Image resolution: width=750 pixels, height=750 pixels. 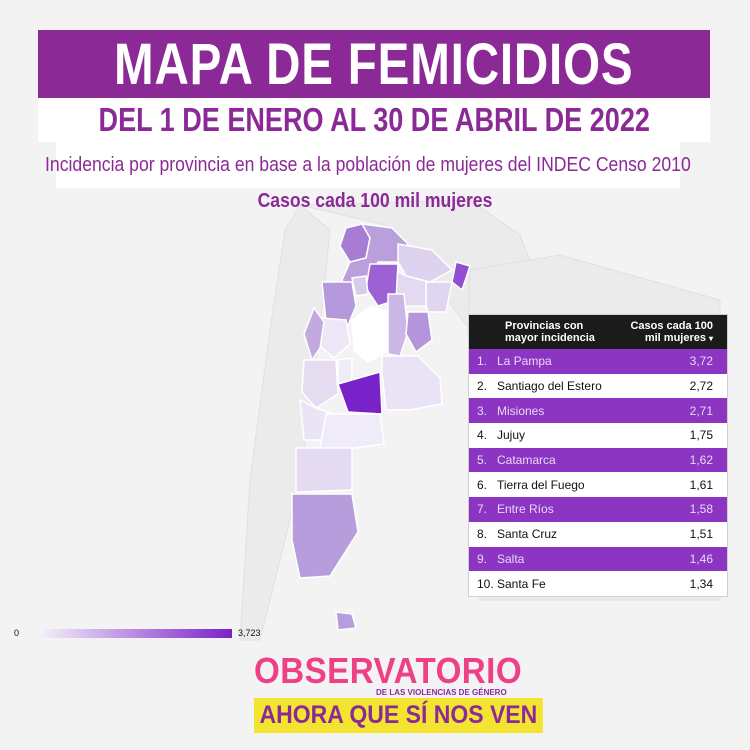 What do you see at coordinates (360, 393) in the screenshot?
I see `province-lapampa` at bounding box center [360, 393].